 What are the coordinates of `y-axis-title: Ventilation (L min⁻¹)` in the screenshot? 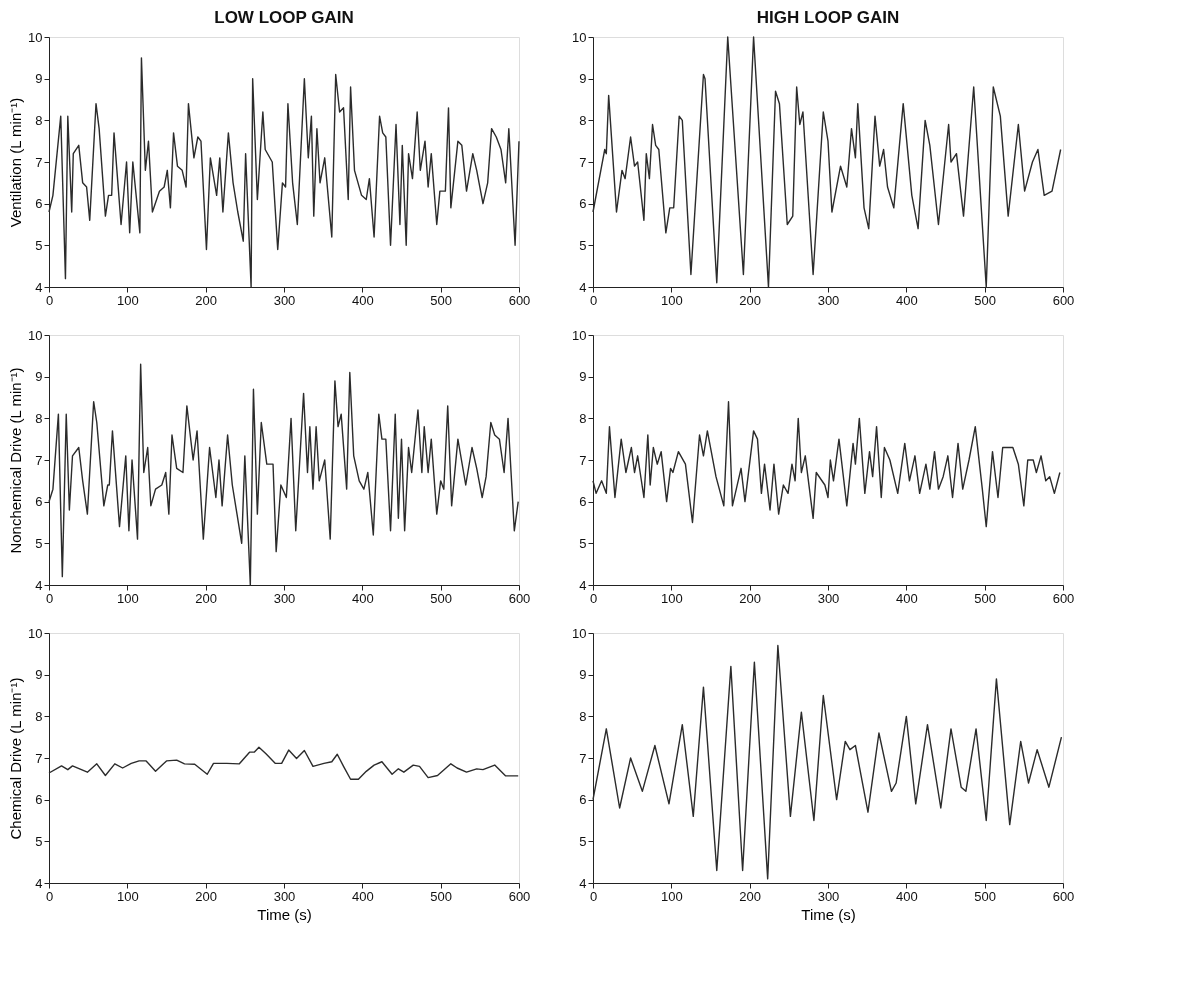 It's located at (16, 162).